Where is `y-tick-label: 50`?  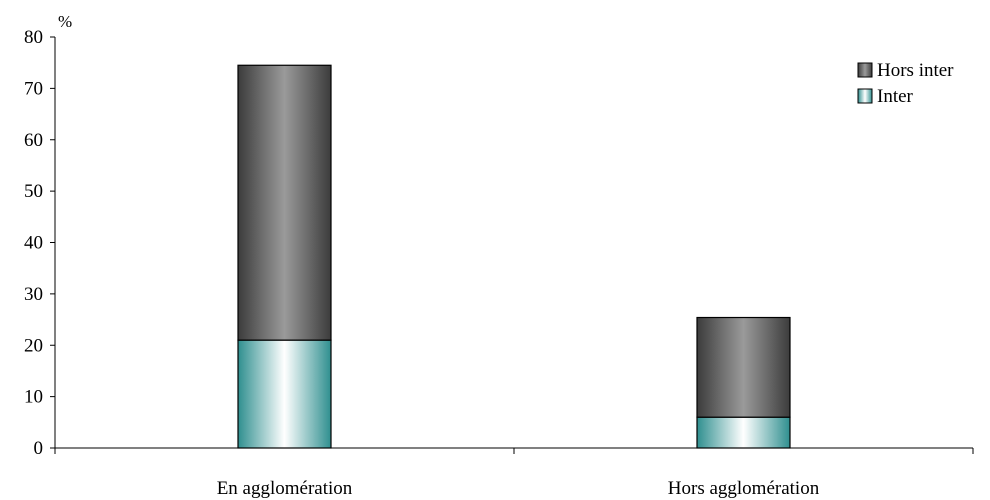 y-tick-label: 50 is located at coordinates (33, 191).